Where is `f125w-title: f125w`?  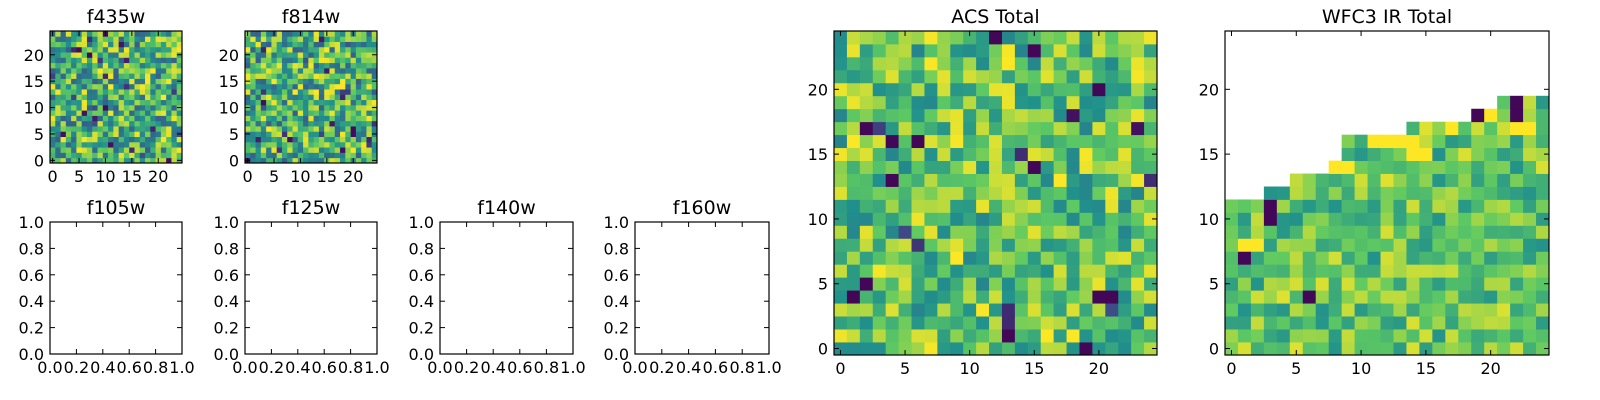
f125w-title: f125w is located at coordinates (311, 208).